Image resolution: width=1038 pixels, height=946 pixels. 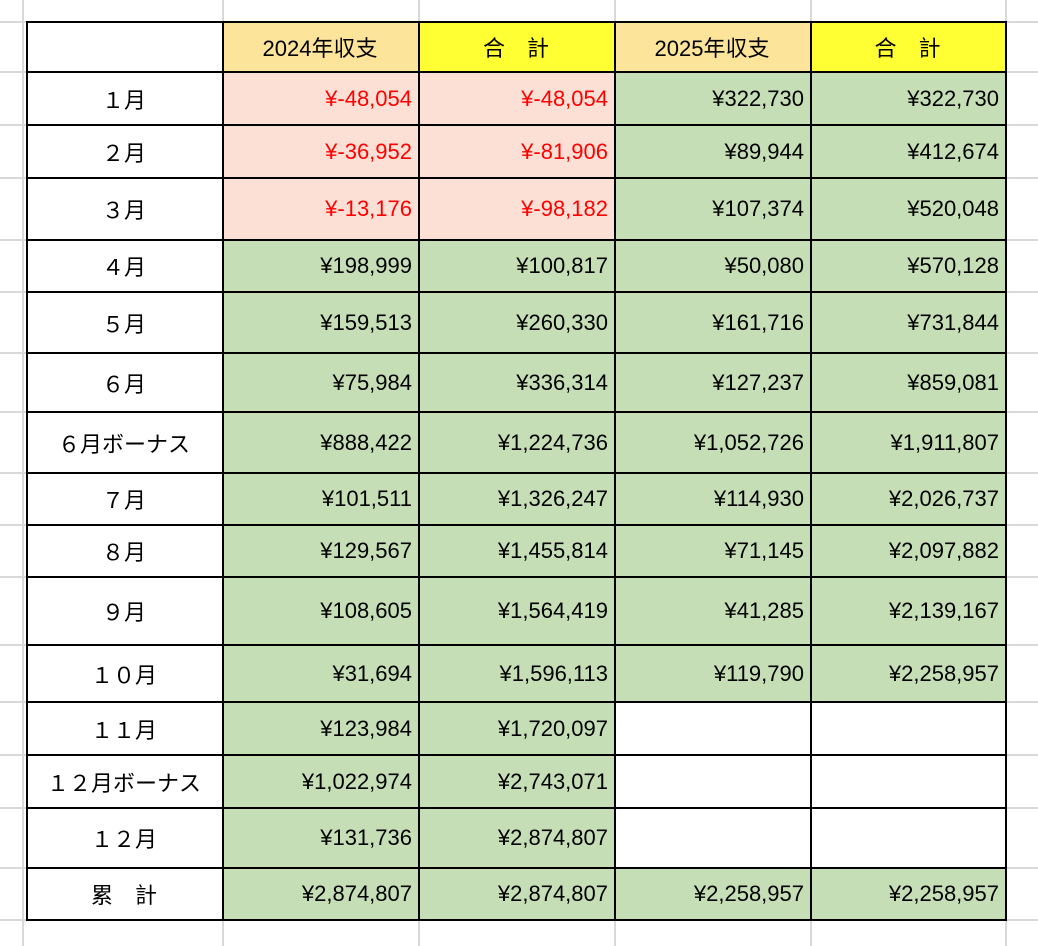 I want to click on table-row: ７月 ¥101,511 ¥1,326,247 ¥114,930 ¥2,026,737, so click(x=516, y=499).